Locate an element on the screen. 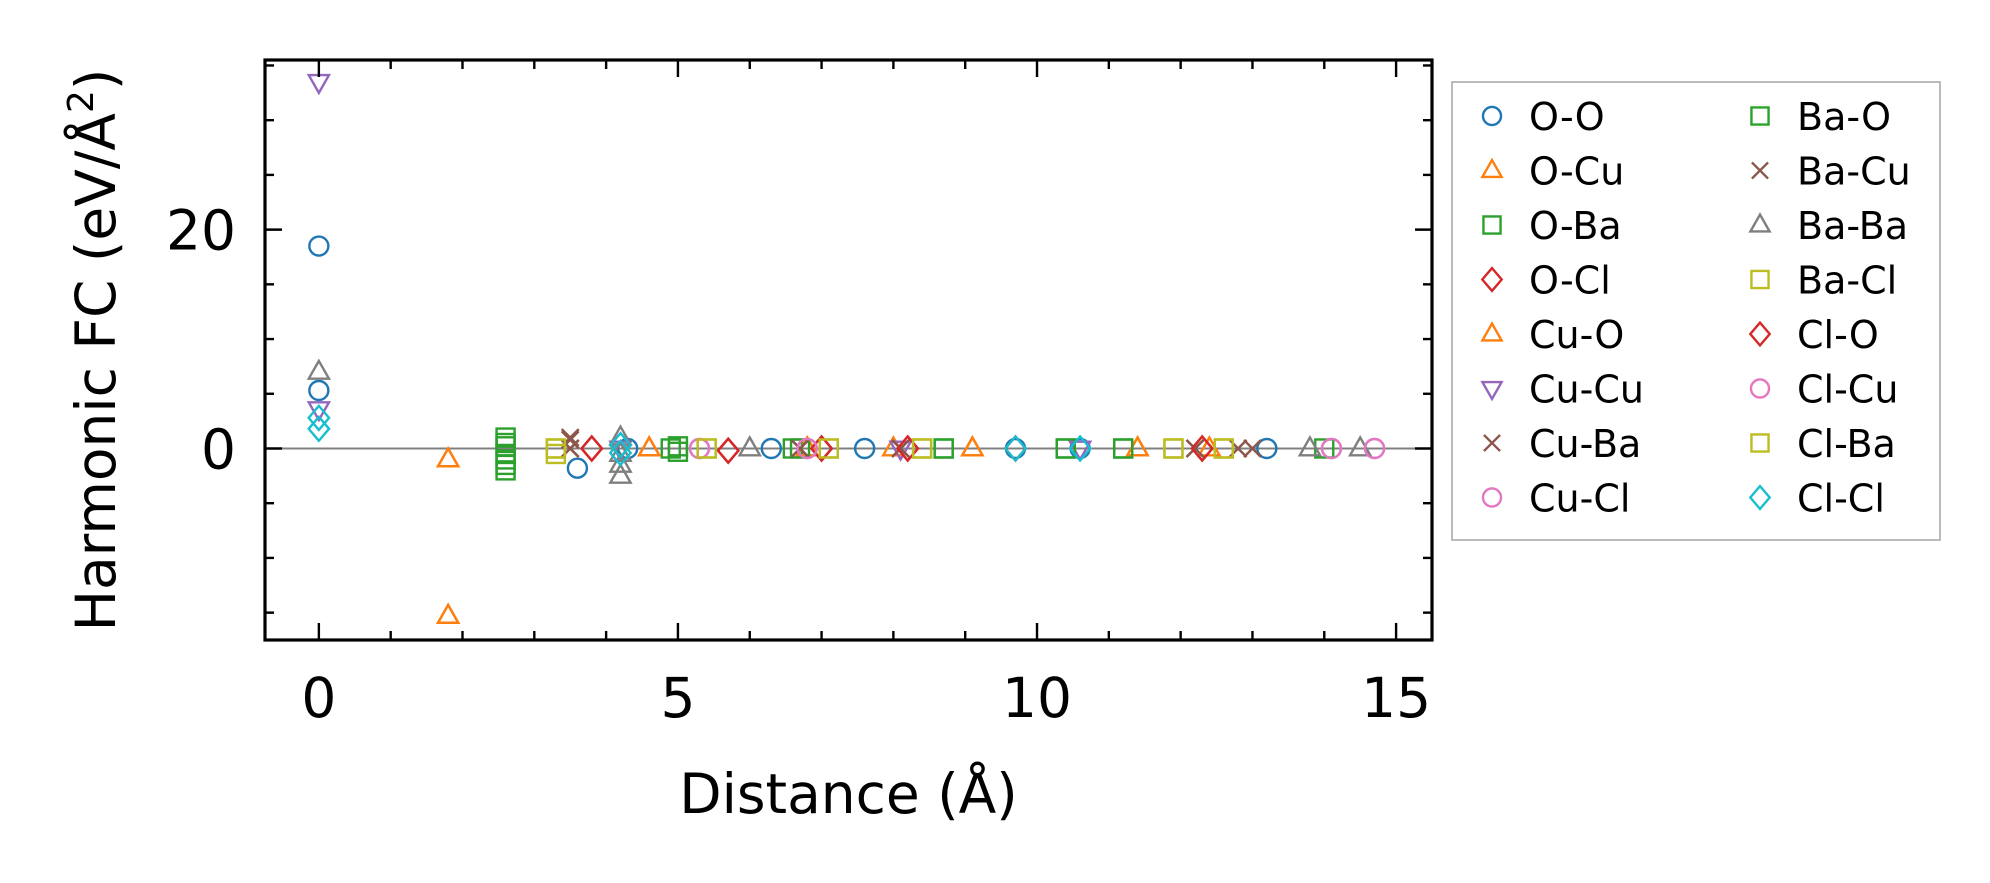 The image size is (1990, 883). legend-marker-o-cu is located at coordinates (1492, 168).